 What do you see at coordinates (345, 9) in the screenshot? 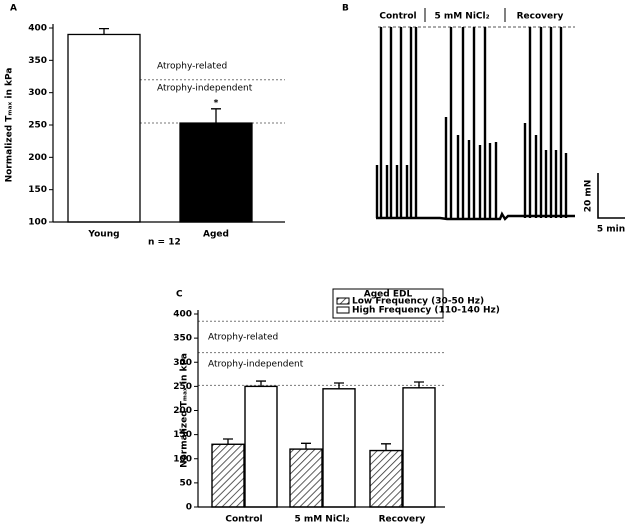
I see `panel-label: B` at bounding box center [345, 9].